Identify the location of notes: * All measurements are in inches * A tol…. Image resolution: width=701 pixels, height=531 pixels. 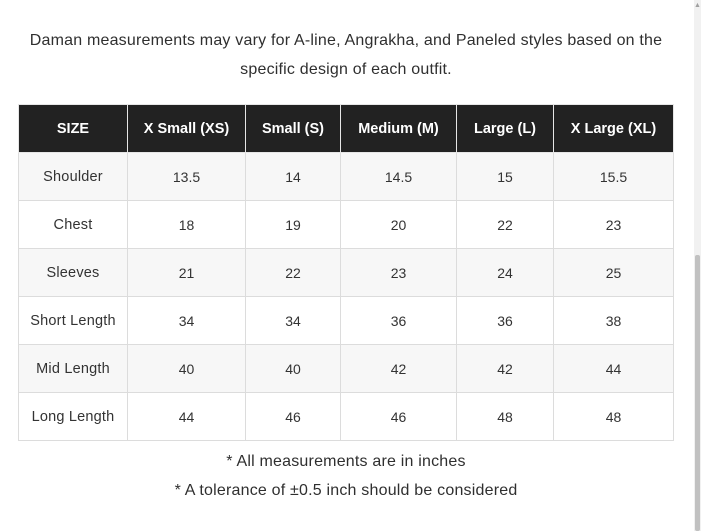
(346, 476).